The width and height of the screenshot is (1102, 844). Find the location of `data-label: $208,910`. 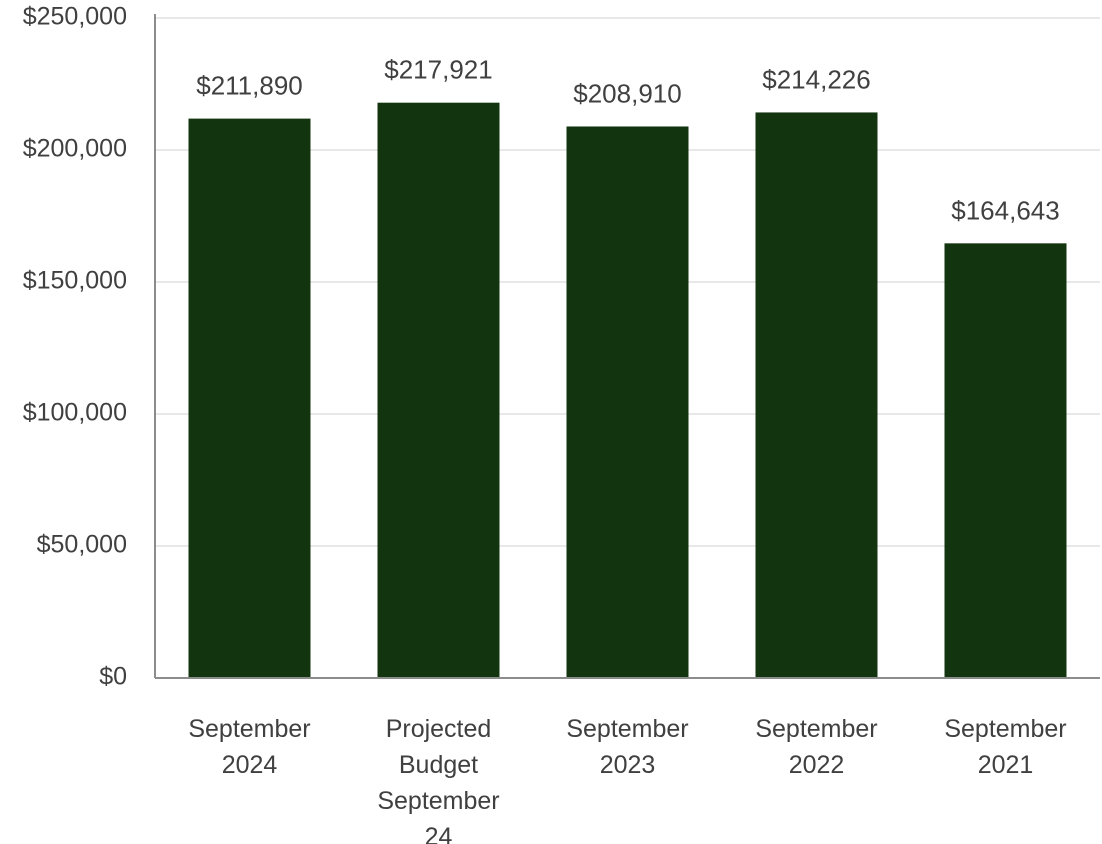

data-label: $208,910 is located at coordinates (627, 93).